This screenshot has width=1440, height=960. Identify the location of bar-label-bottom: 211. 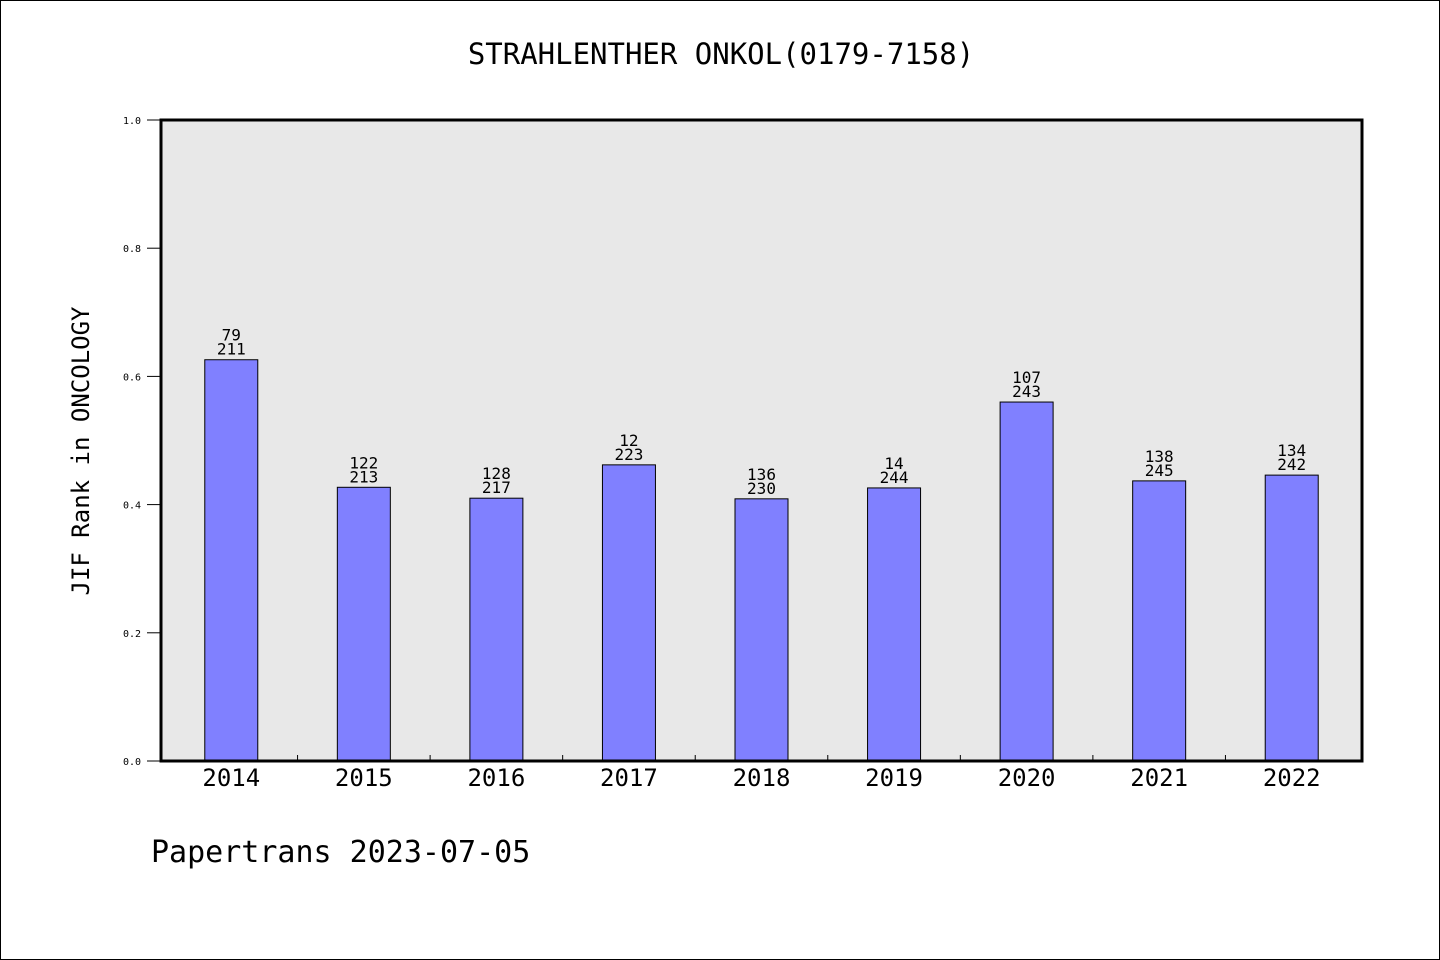
(231, 349).